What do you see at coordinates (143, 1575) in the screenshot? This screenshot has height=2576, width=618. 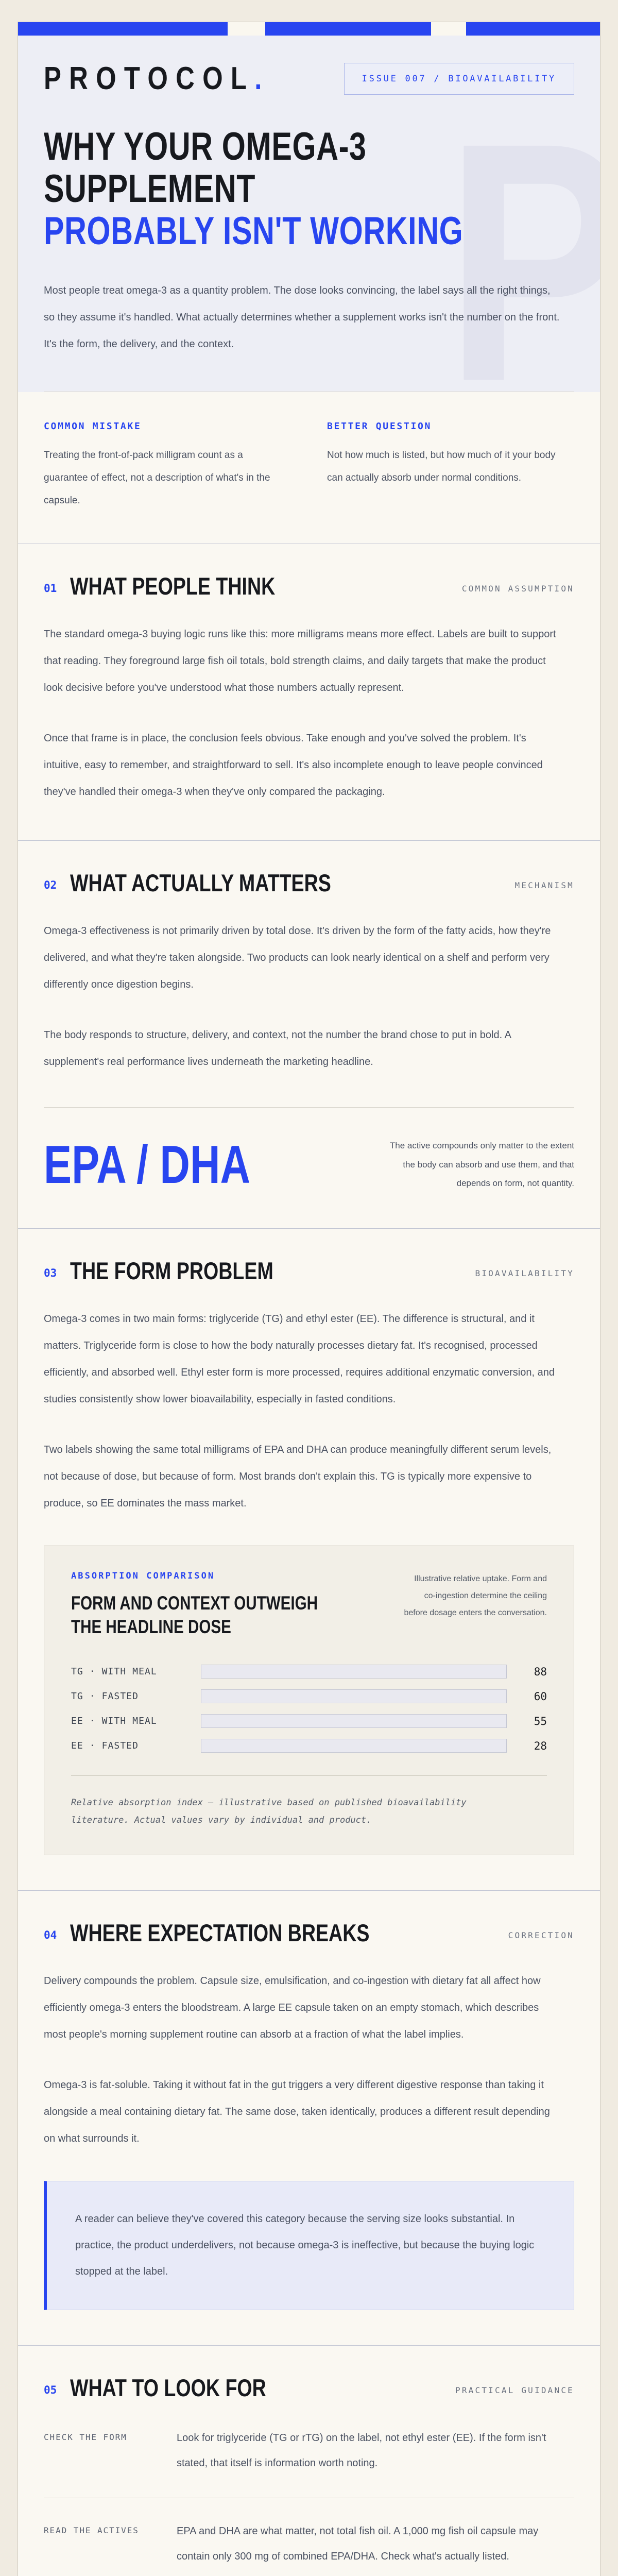 I see `chart-kicker: ABSORPTION COMPARISON` at bounding box center [143, 1575].